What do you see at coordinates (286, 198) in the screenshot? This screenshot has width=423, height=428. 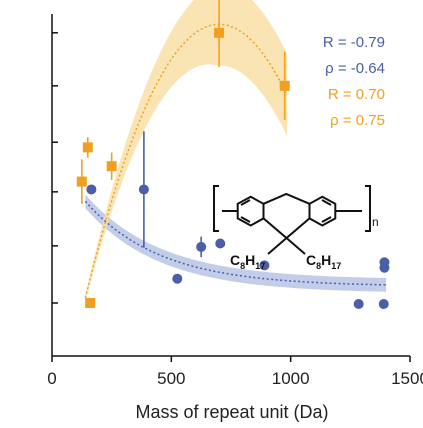 I see `fluorene-five-ring-top` at bounding box center [286, 198].